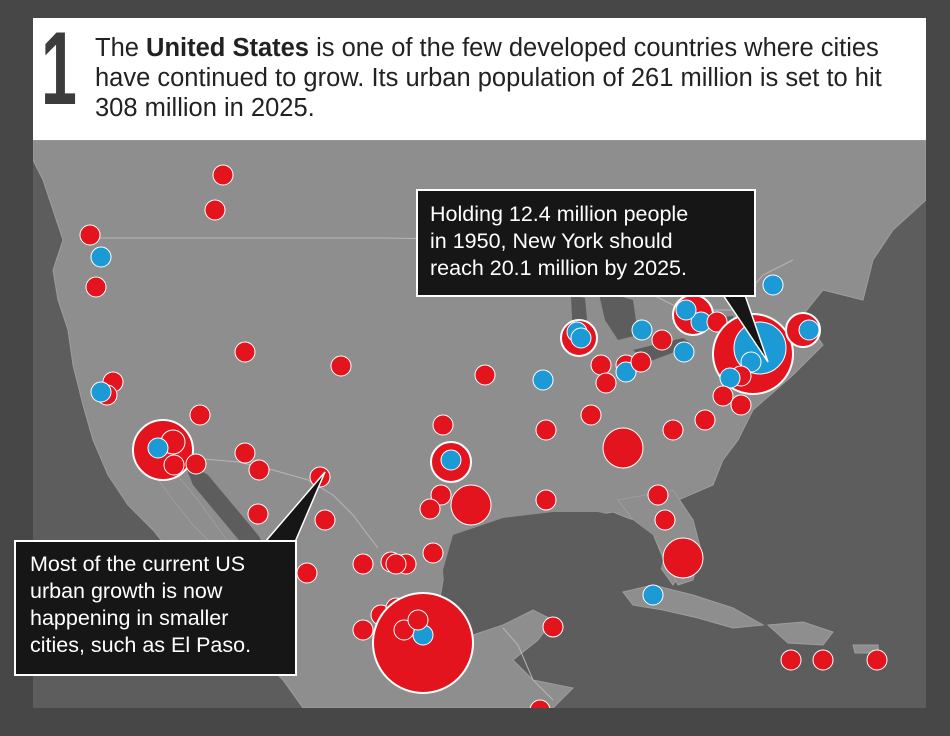  What do you see at coordinates (551, 241) in the screenshot?
I see `callout-ny-line-2: in 1950, New York should` at bounding box center [551, 241].